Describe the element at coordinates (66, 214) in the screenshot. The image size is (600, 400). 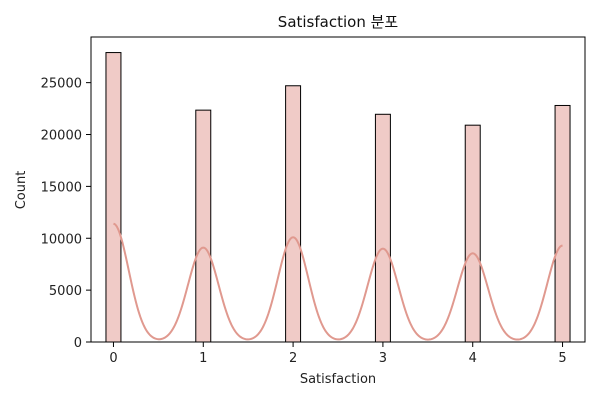
I see `y-axis: 0 5000 10000 15000 20000 25000` at that location.